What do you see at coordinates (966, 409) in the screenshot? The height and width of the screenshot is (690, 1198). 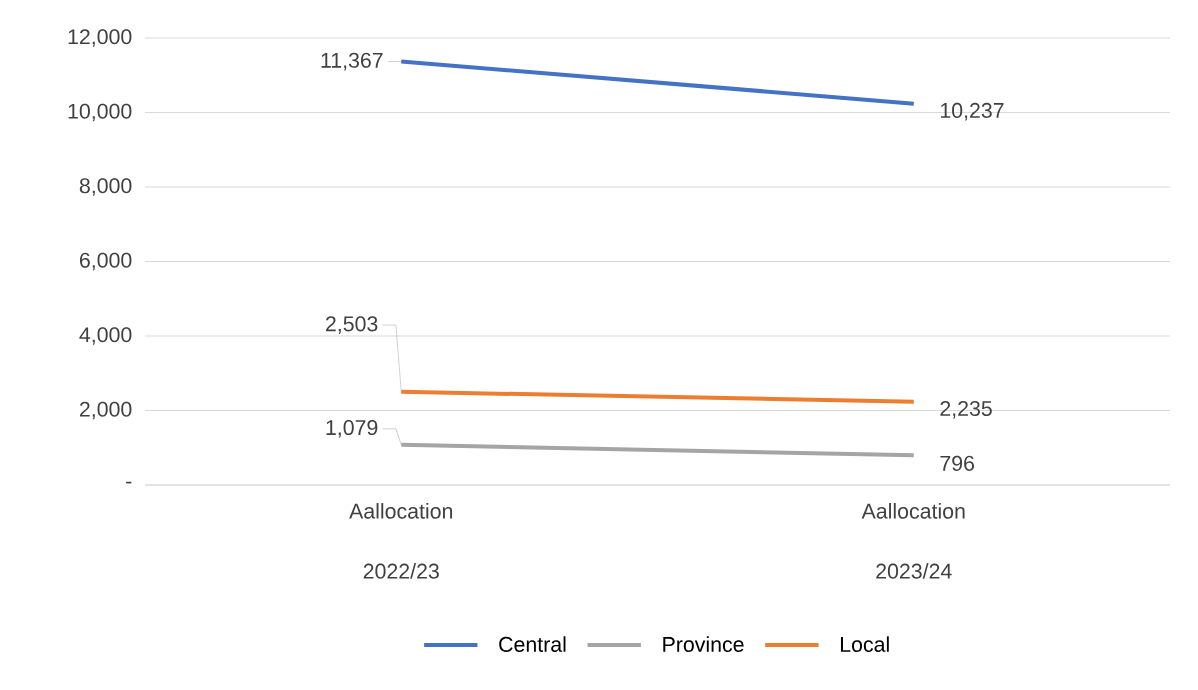 I see `data-label: 2,235` at bounding box center [966, 409].